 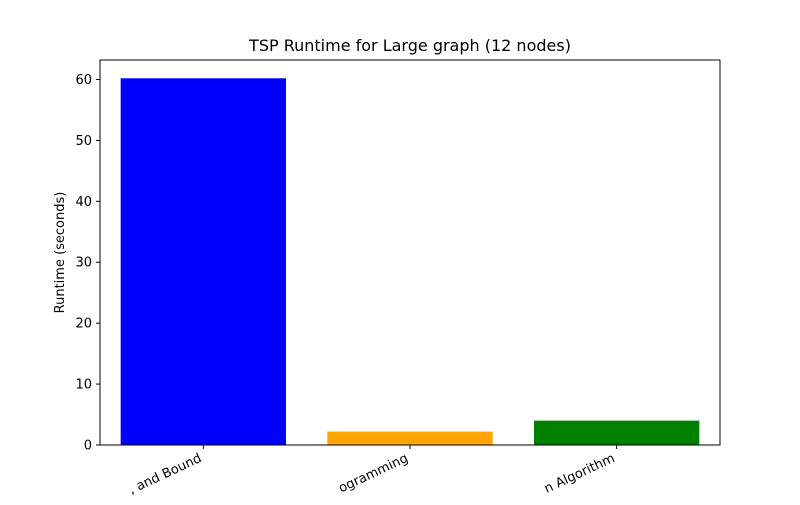 I want to click on y-tick-label: 60, so click(x=83, y=80).